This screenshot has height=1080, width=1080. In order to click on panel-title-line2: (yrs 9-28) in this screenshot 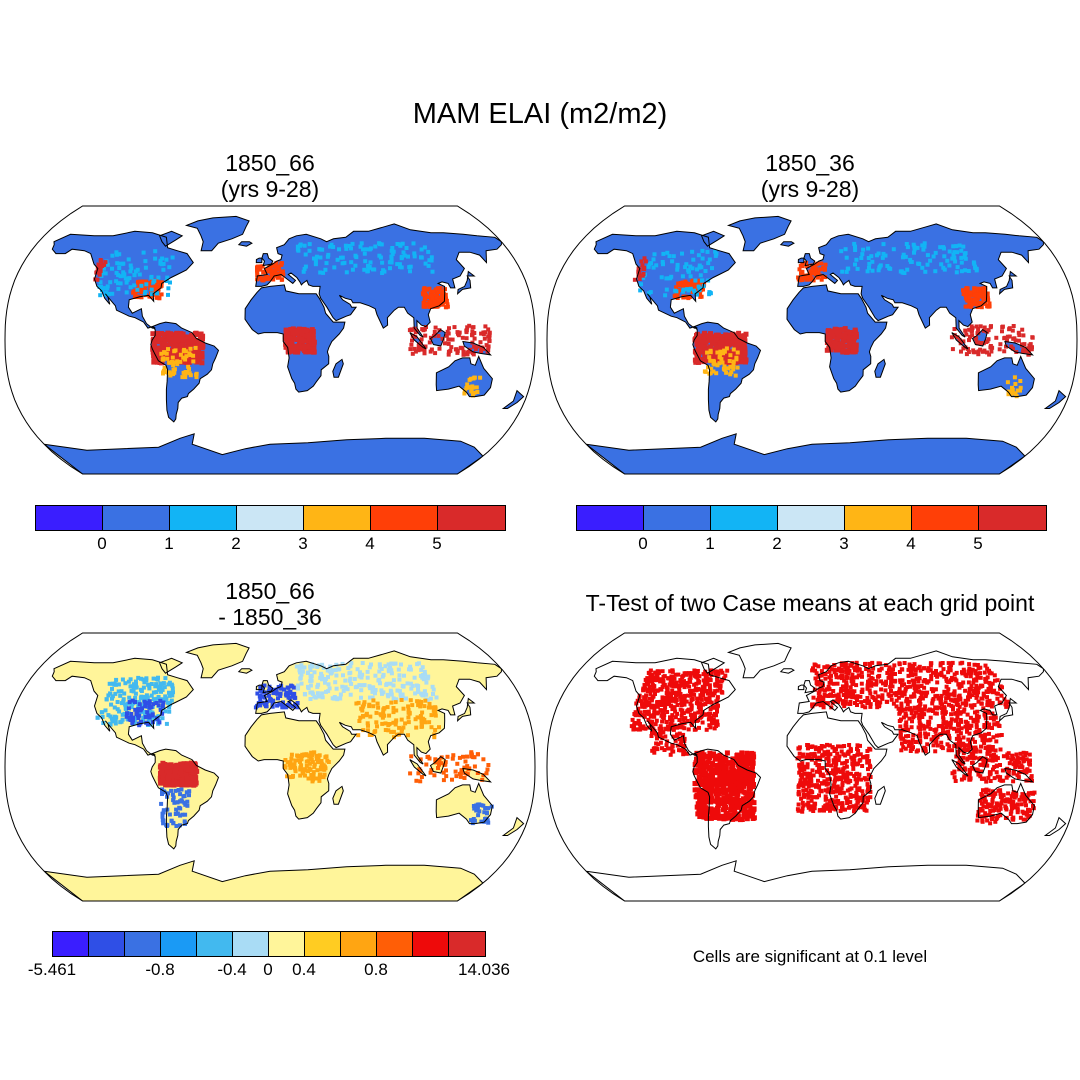, I will do `click(270, 189)`.